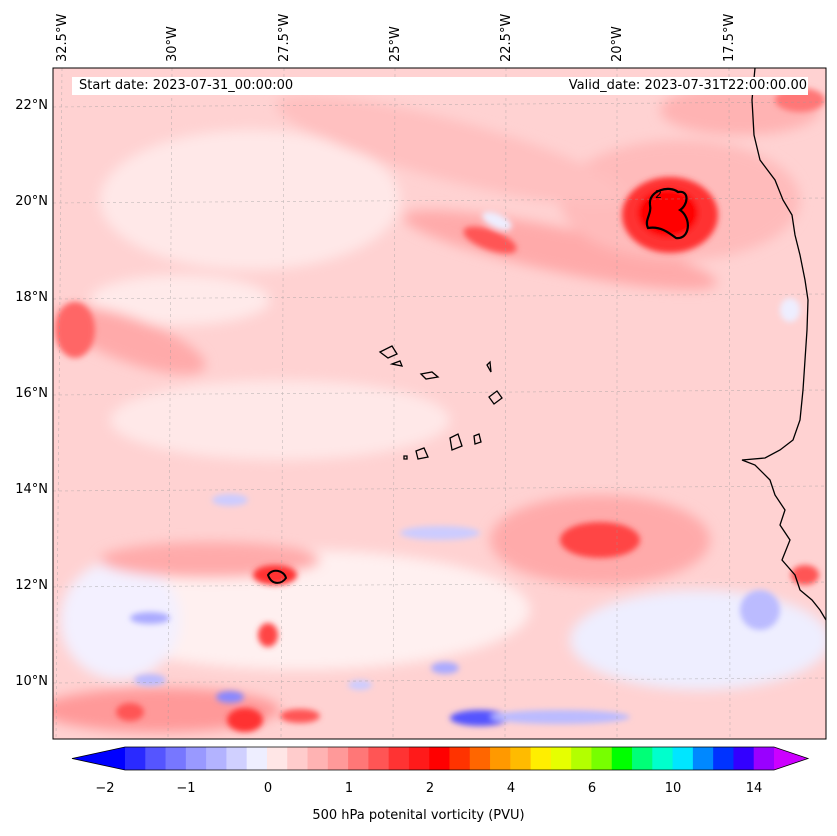 This screenshot has height=836, width=837. I want to click on colorbar-tick: 14, so click(754, 788).